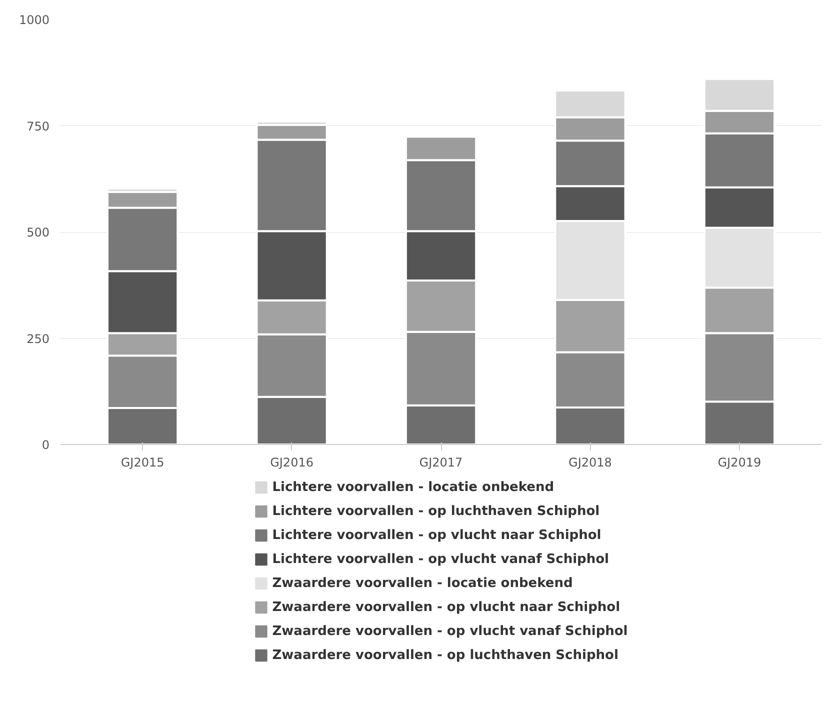  Describe the element at coordinates (46, 445) in the screenshot. I see `y-tick-label: 0` at that location.